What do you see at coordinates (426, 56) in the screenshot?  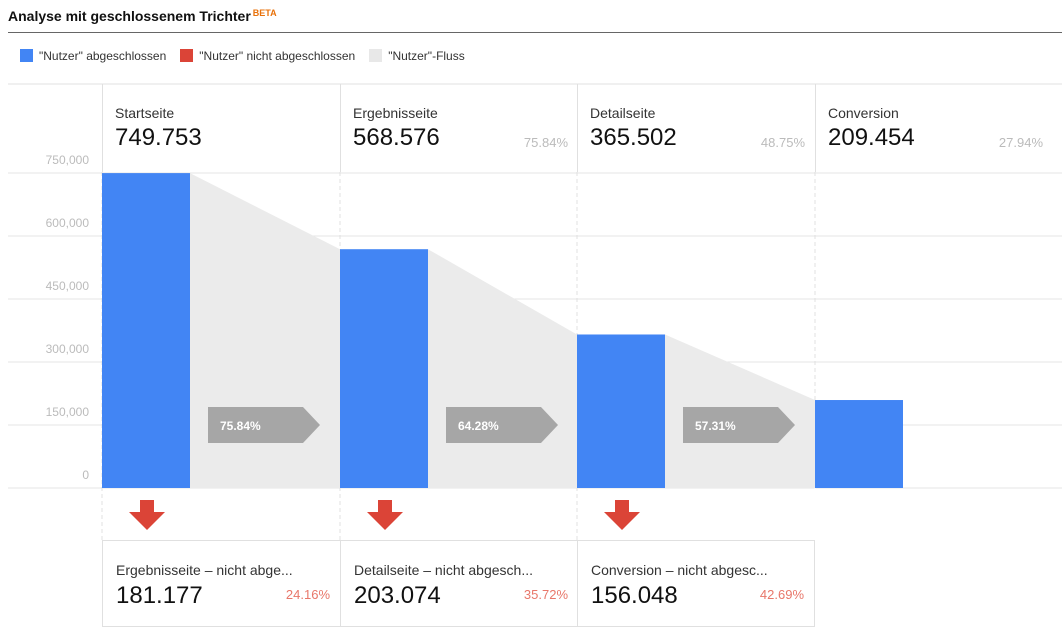 I see `legend-label: "Nutzer"-Fluss` at bounding box center [426, 56].